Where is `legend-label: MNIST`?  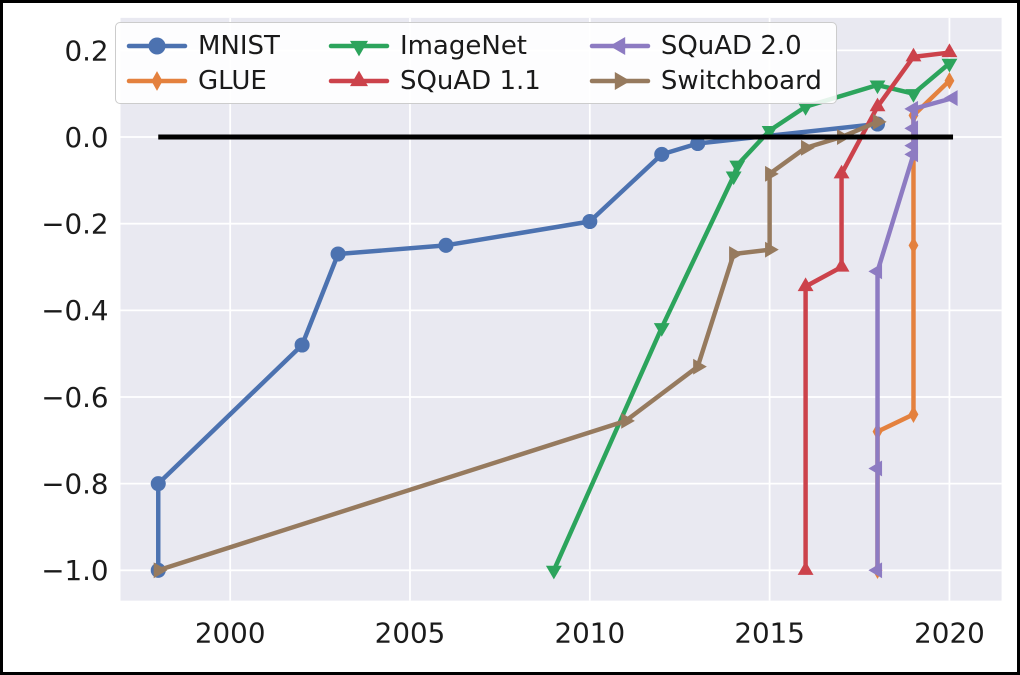 legend-label: MNIST is located at coordinates (239, 45).